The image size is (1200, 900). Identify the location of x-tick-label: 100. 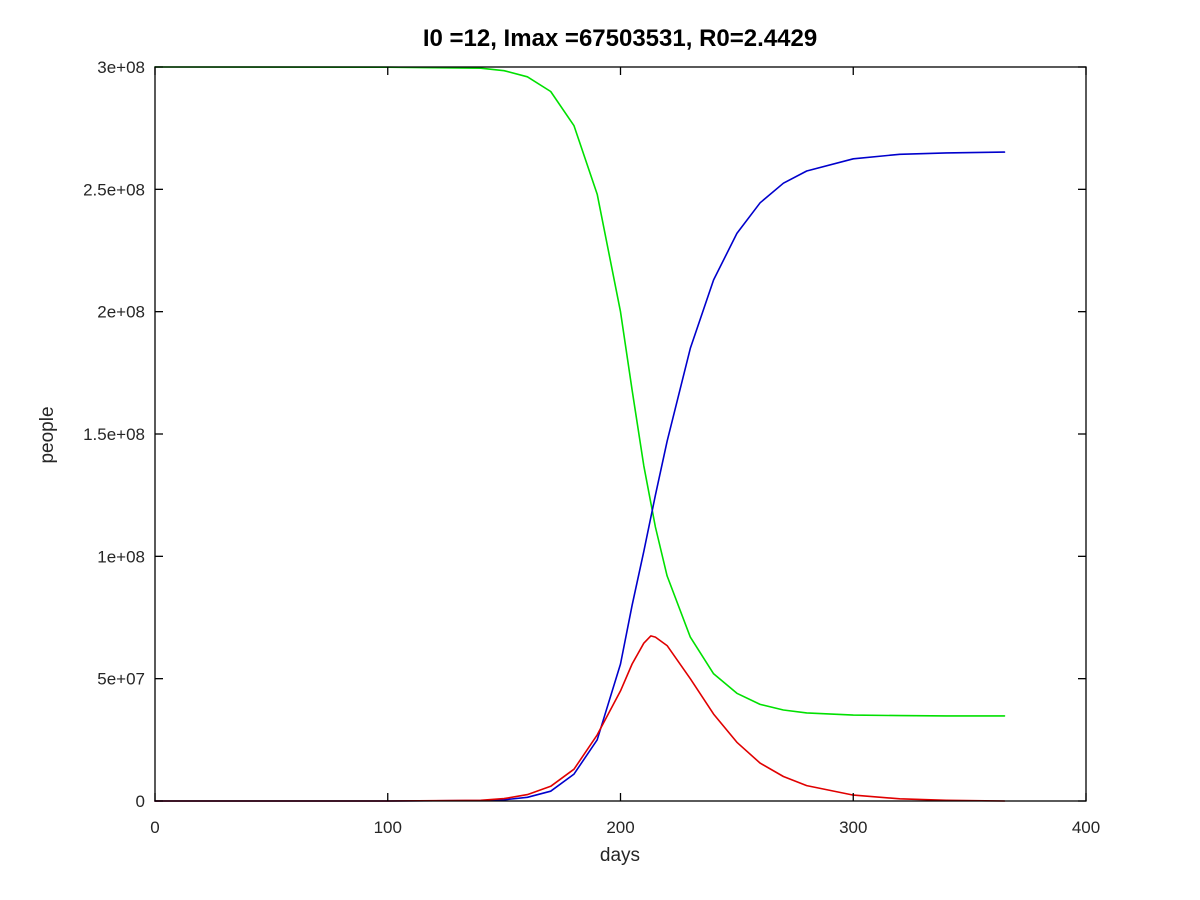
(388, 827).